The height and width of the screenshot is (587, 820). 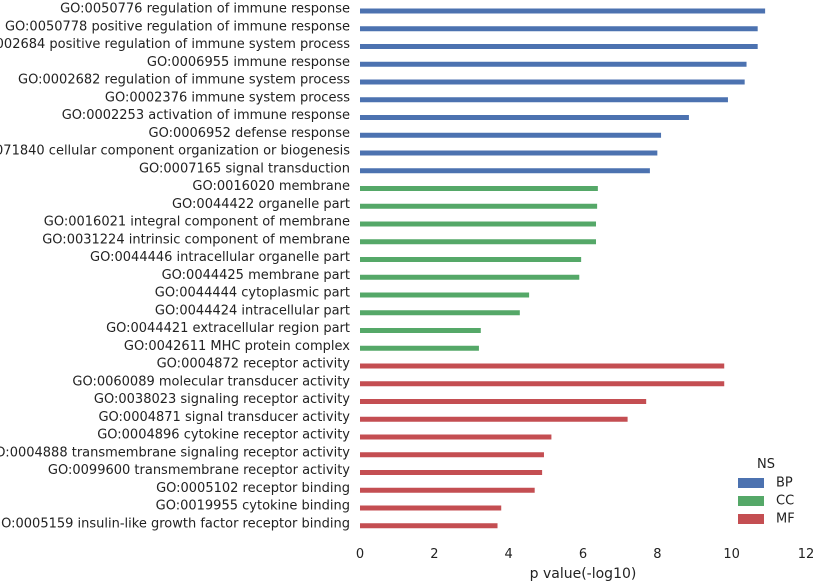 What do you see at coordinates (509, 554) in the screenshot?
I see `x-tick-label: 4` at bounding box center [509, 554].